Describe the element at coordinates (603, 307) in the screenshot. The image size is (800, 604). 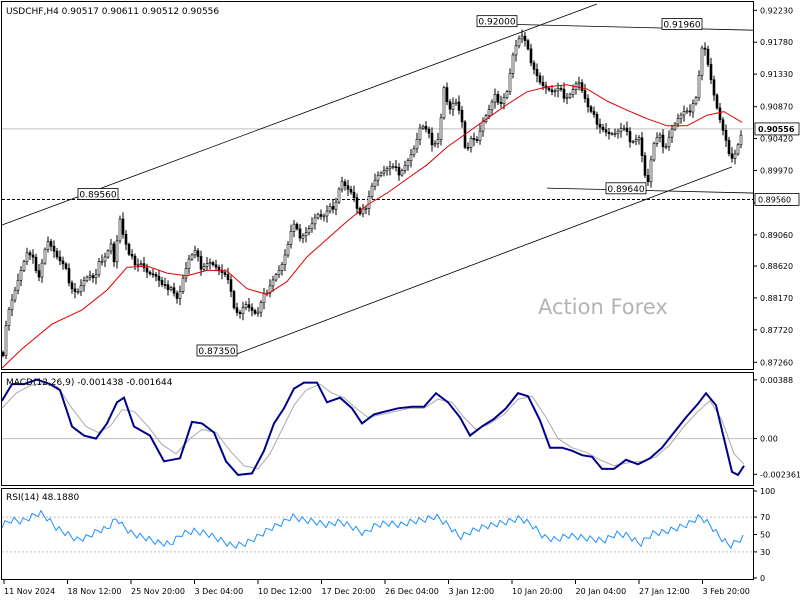
I see `watermark: Action Forex` at that location.